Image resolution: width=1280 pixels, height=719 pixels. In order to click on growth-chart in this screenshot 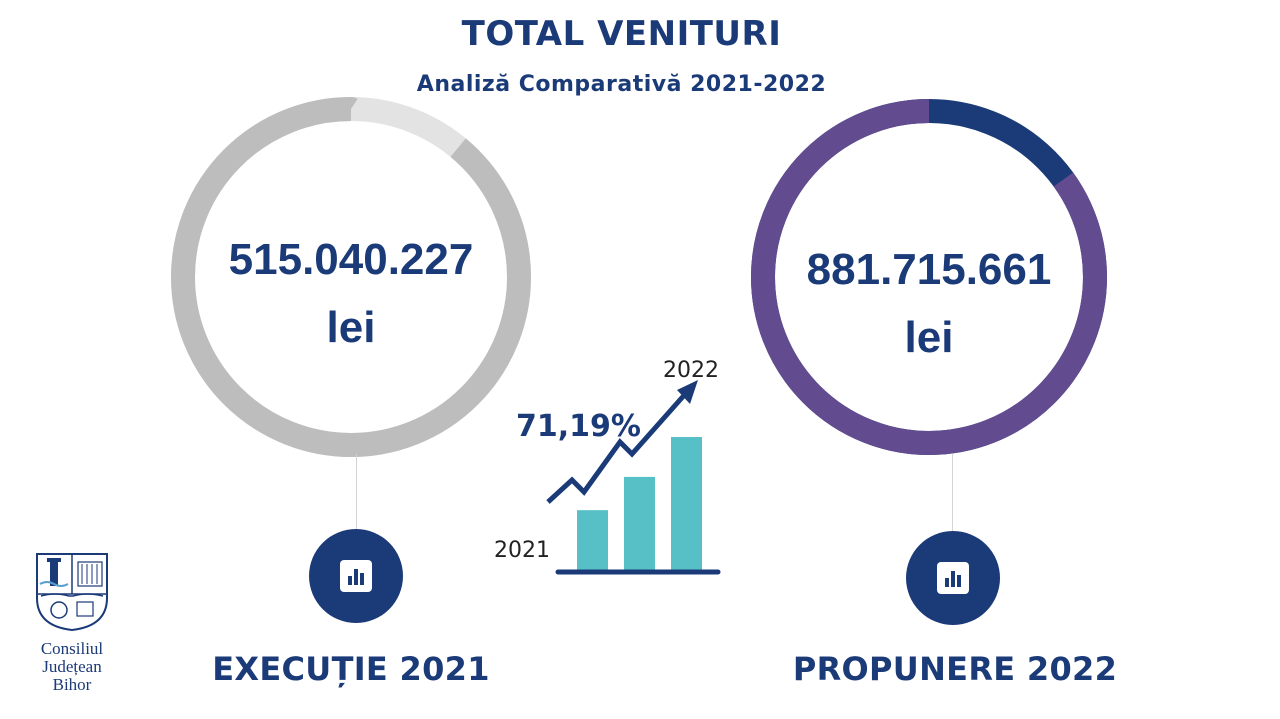, I will do `click(633, 477)`.